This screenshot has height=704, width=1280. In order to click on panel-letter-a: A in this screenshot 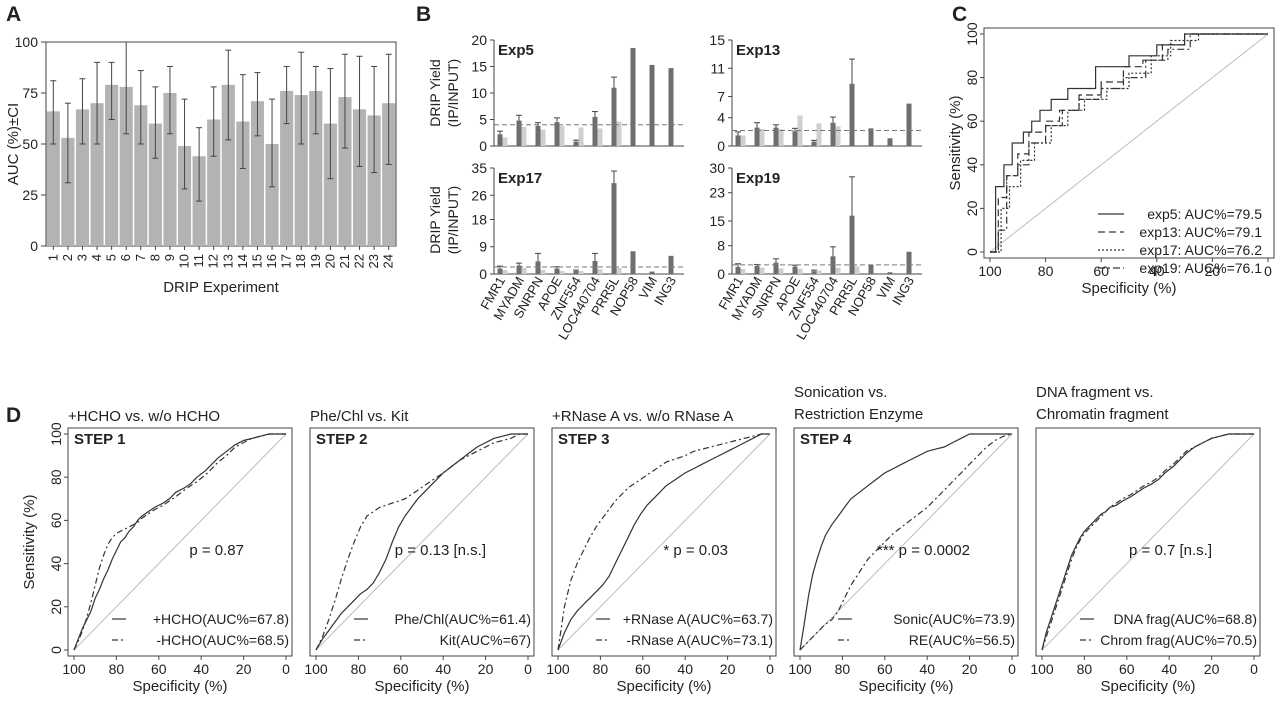, I will do `click(13, 14)`.